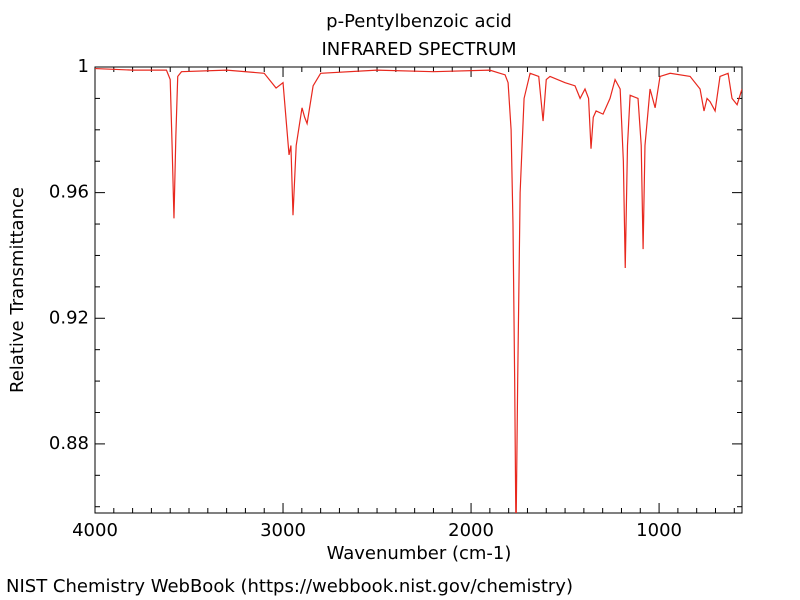 Image resolution: width=800 pixels, height=600 pixels. Describe the element at coordinates (69, 192) in the screenshot. I see `y-tick-label: 0.96` at that location.